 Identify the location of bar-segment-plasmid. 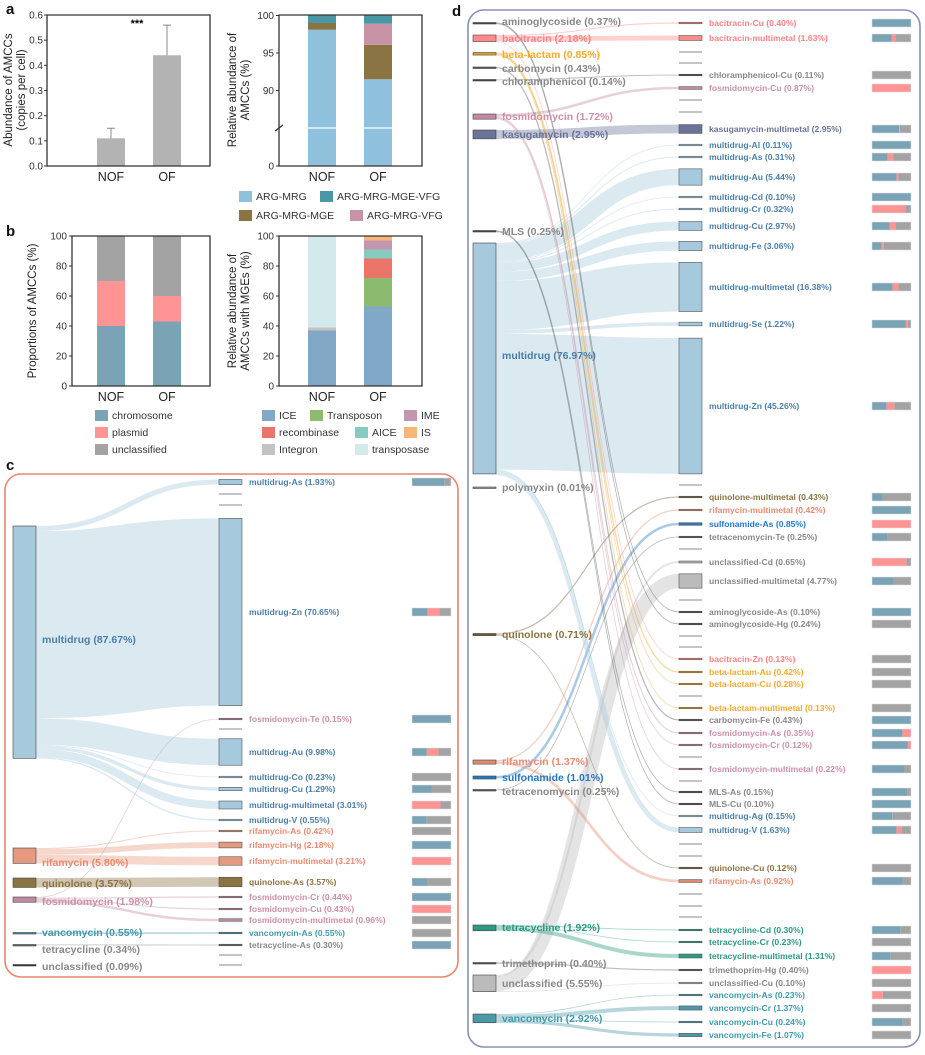
(167, 309).